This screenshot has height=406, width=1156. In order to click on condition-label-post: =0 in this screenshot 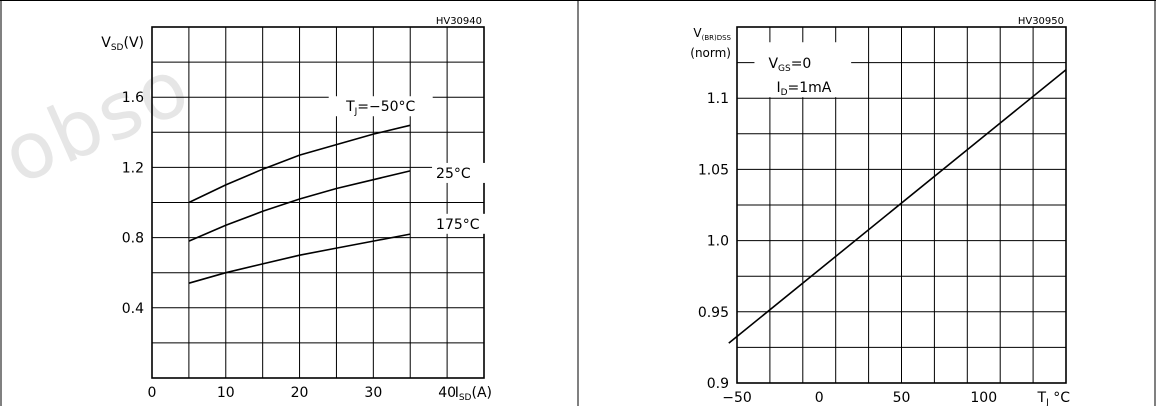, I will do `click(801, 64)`.